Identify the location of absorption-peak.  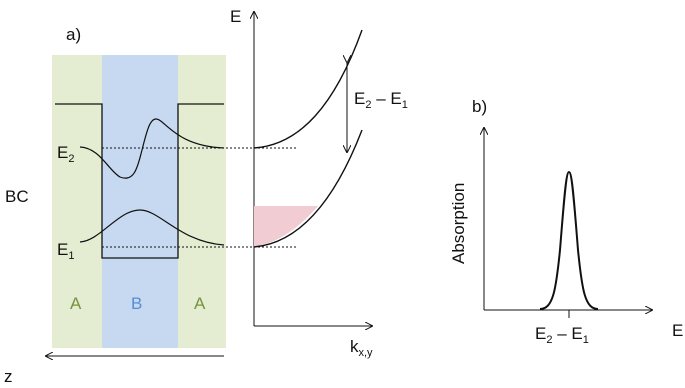
(569, 240).